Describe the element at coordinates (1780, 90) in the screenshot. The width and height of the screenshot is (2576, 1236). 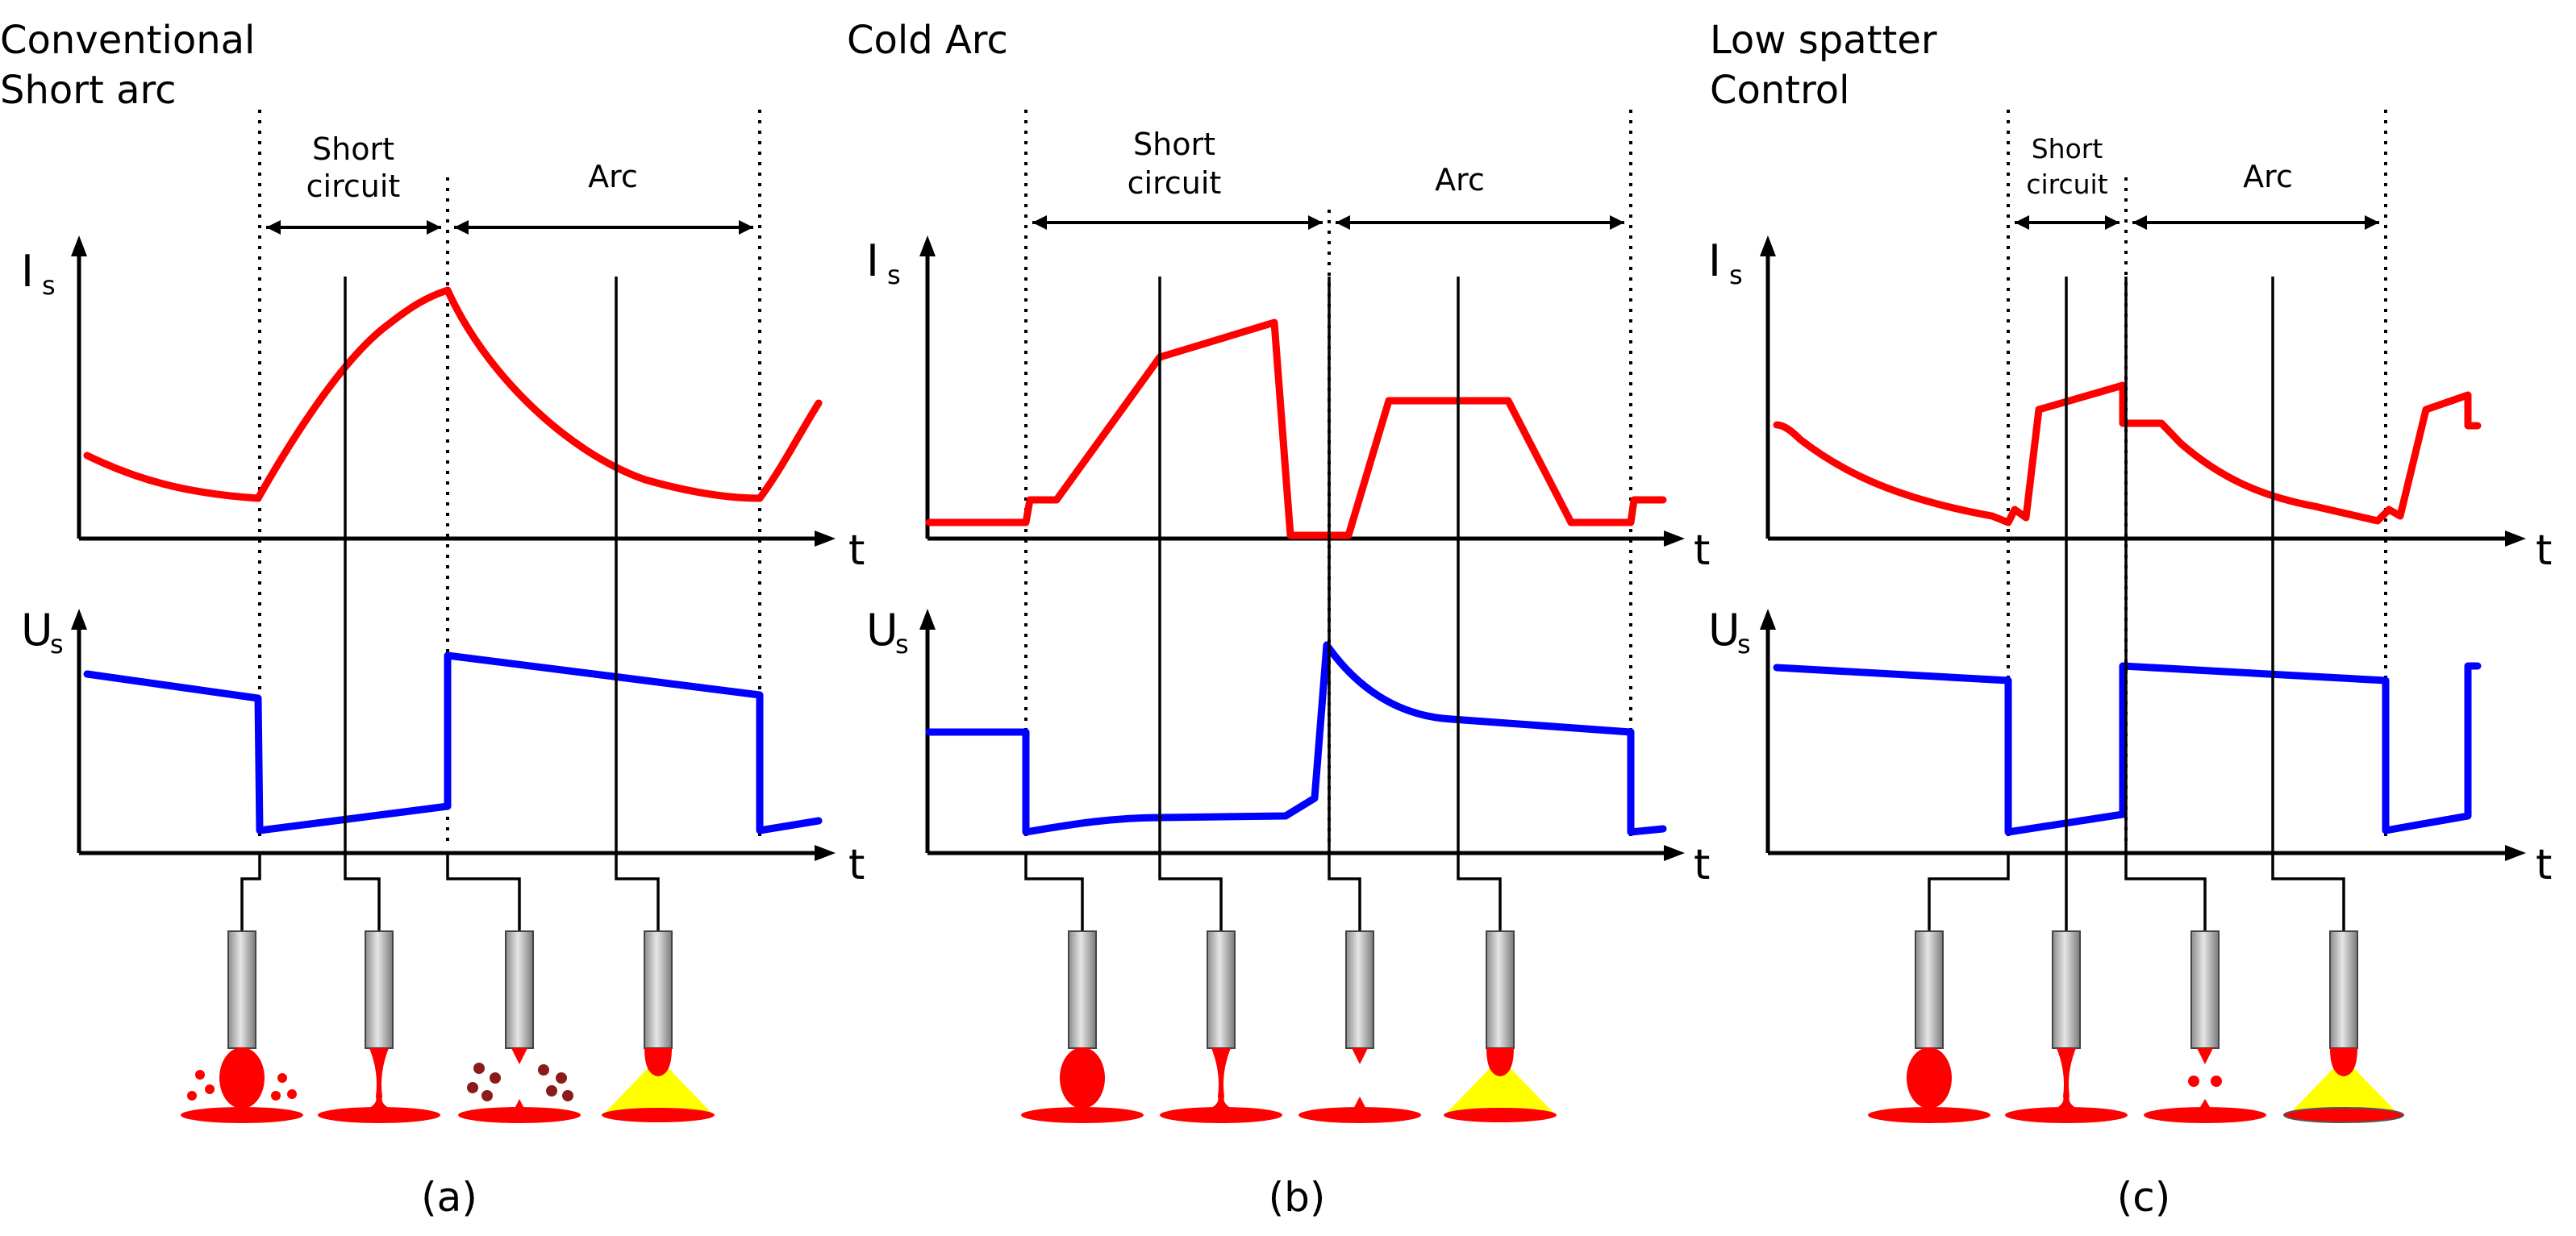
I see `panel-c-title-line2: Control` at that location.